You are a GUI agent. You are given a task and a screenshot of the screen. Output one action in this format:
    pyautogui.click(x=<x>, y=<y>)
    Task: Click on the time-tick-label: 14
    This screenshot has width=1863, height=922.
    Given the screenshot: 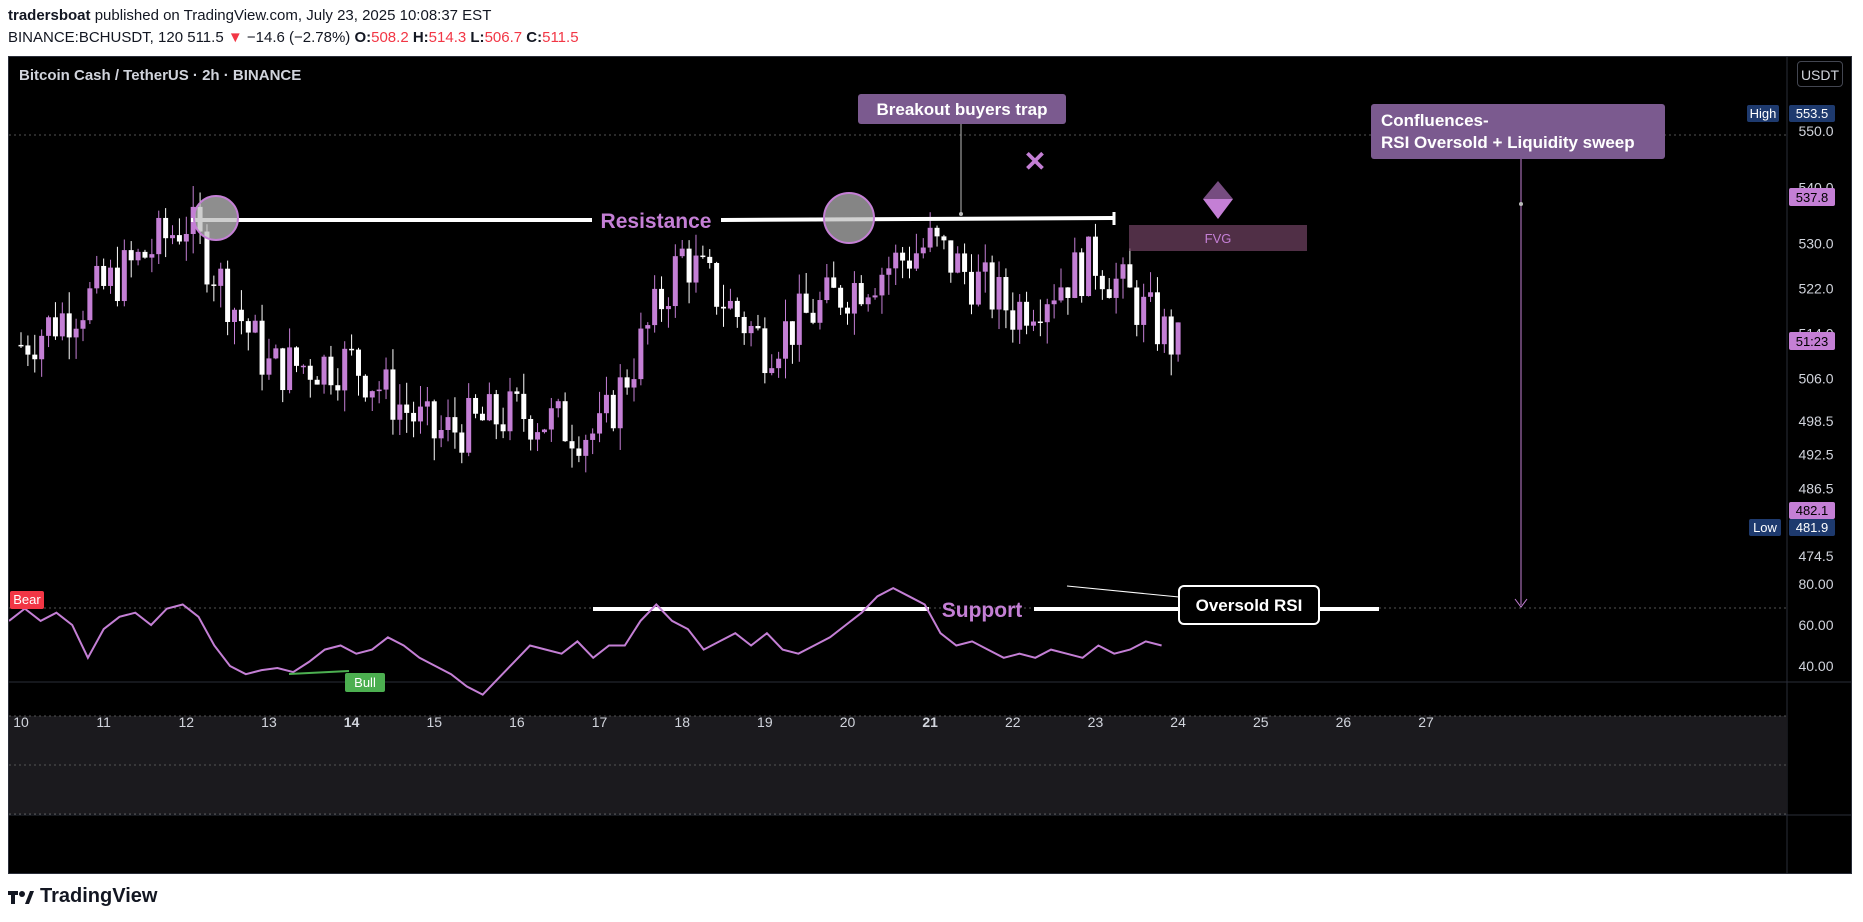 What is the action you would take?
    pyautogui.click(x=352, y=722)
    